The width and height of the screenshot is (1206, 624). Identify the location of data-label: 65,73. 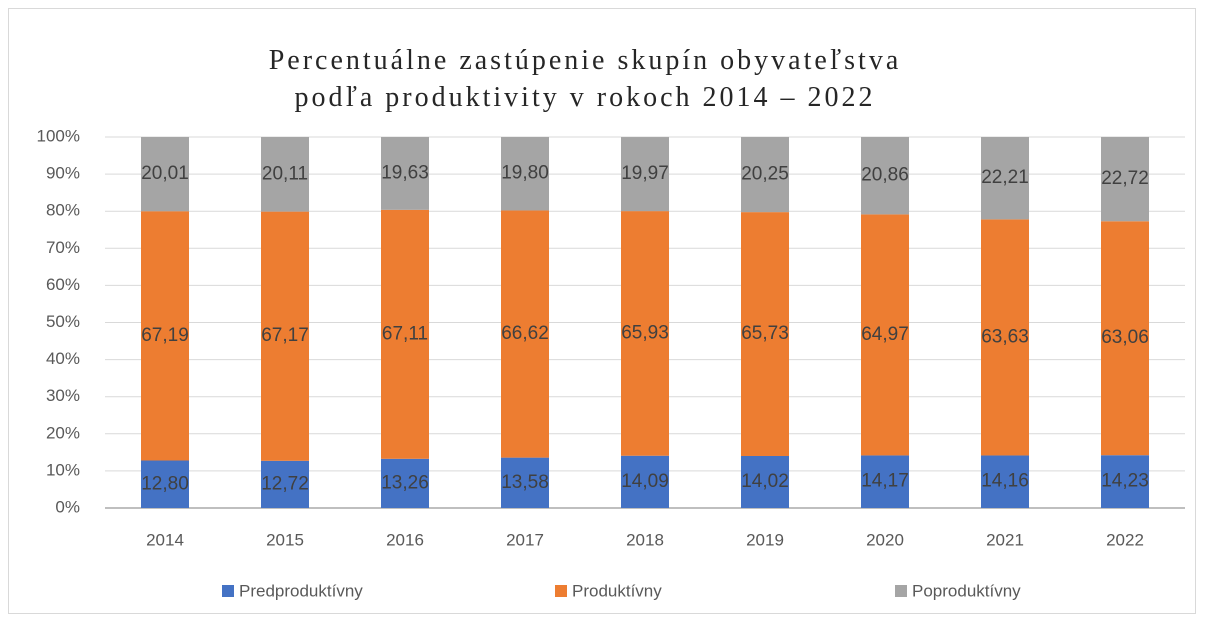
(765, 333).